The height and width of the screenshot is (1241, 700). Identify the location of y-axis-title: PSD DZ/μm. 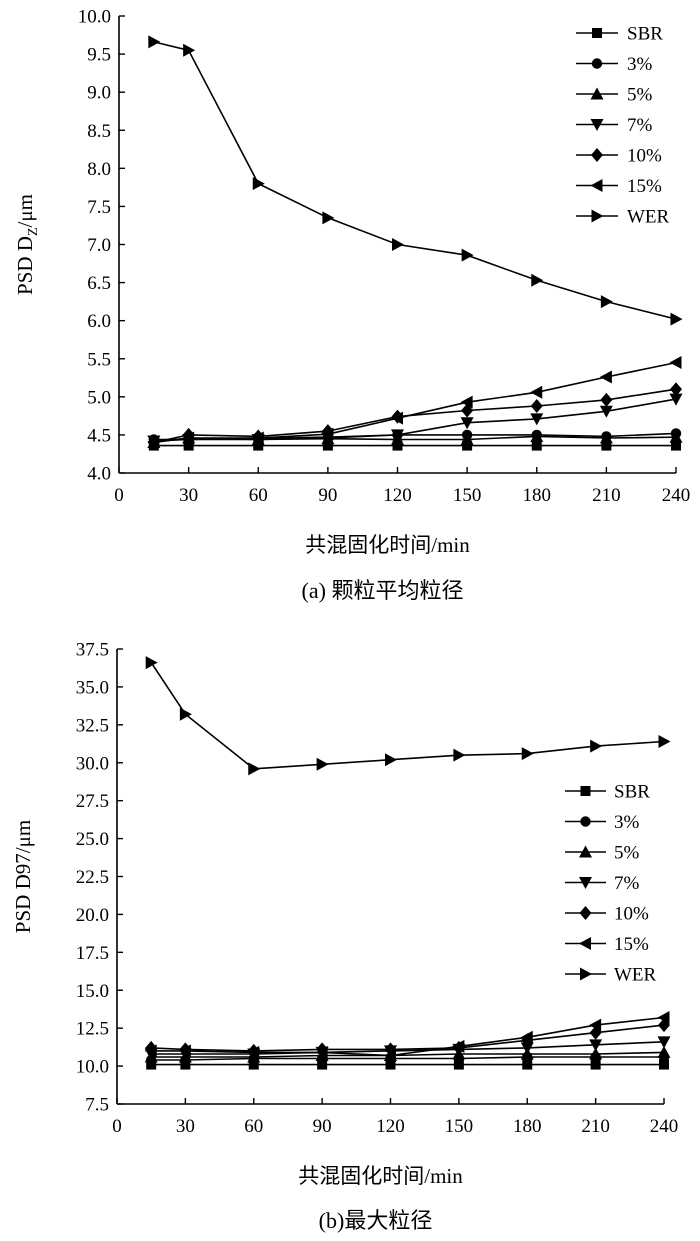
(27, 244).